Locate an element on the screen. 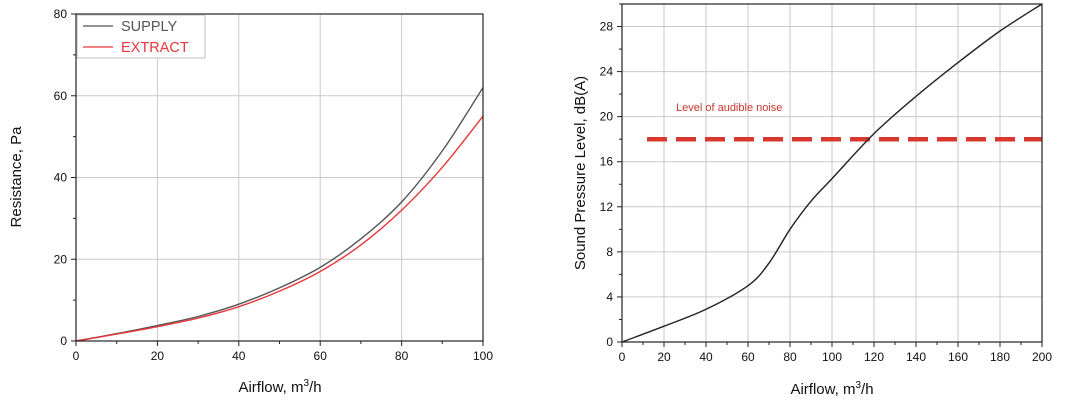 The width and height of the screenshot is (1067, 405). sound-xtick-label: 0 is located at coordinates (622, 357).